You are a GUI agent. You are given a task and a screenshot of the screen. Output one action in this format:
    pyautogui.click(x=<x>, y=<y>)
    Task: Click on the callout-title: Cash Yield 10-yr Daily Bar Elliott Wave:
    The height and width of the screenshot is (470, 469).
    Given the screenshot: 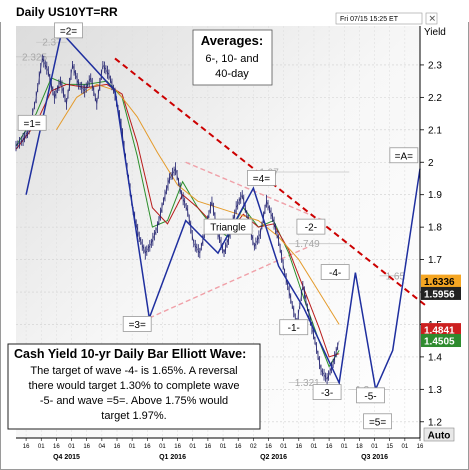 What is the action you would take?
    pyautogui.click(x=130, y=354)
    